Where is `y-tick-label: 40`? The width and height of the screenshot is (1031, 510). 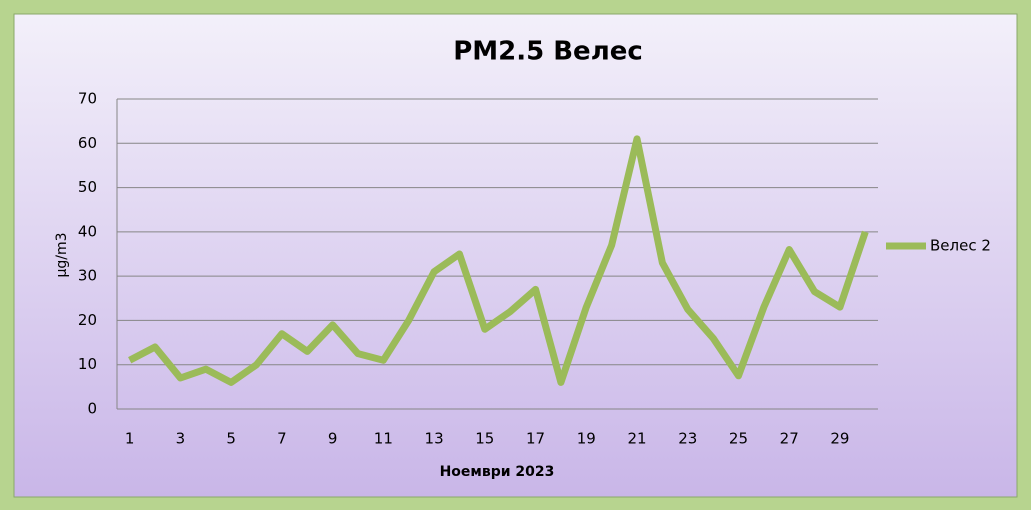 y-tick-label: 40 is located at coordinates (87, 231).